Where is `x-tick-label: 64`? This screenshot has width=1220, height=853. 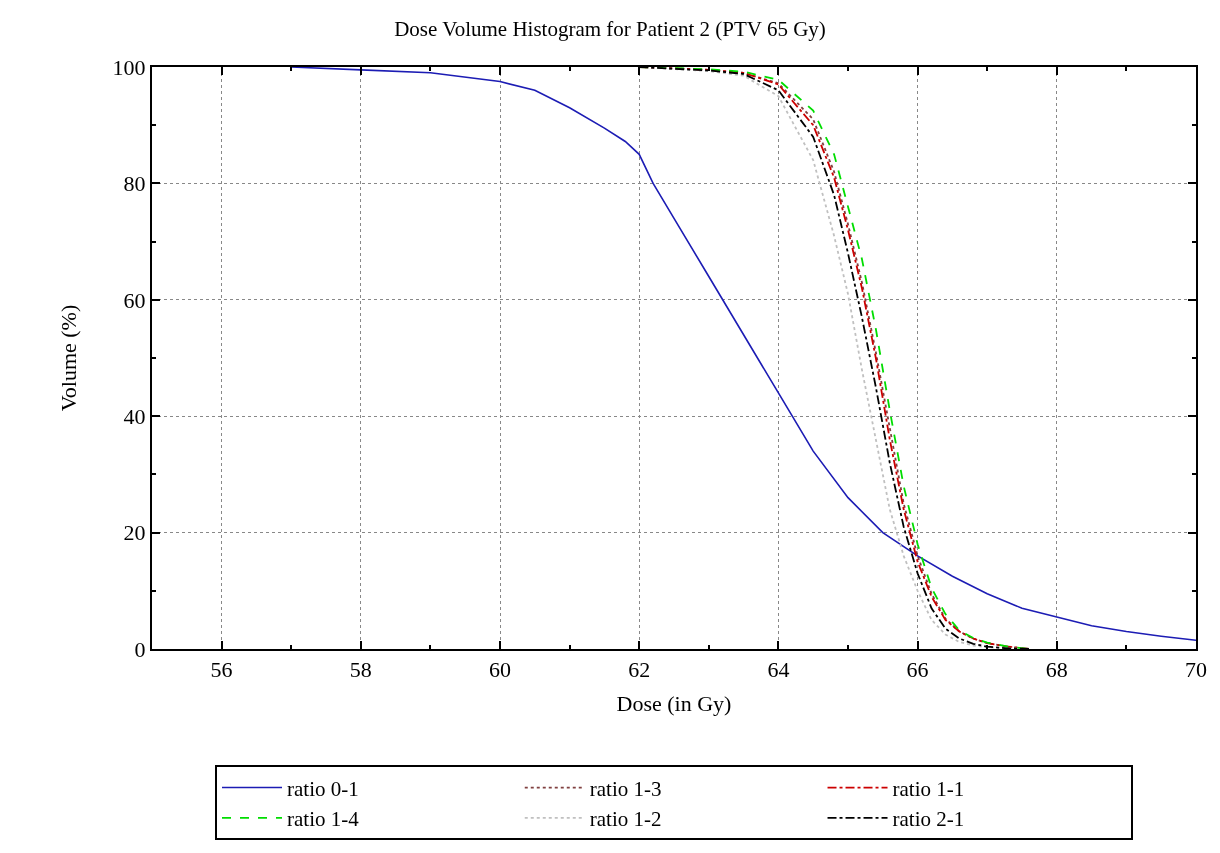
x-tick-label: 64 is located at coordinates (778, 670).